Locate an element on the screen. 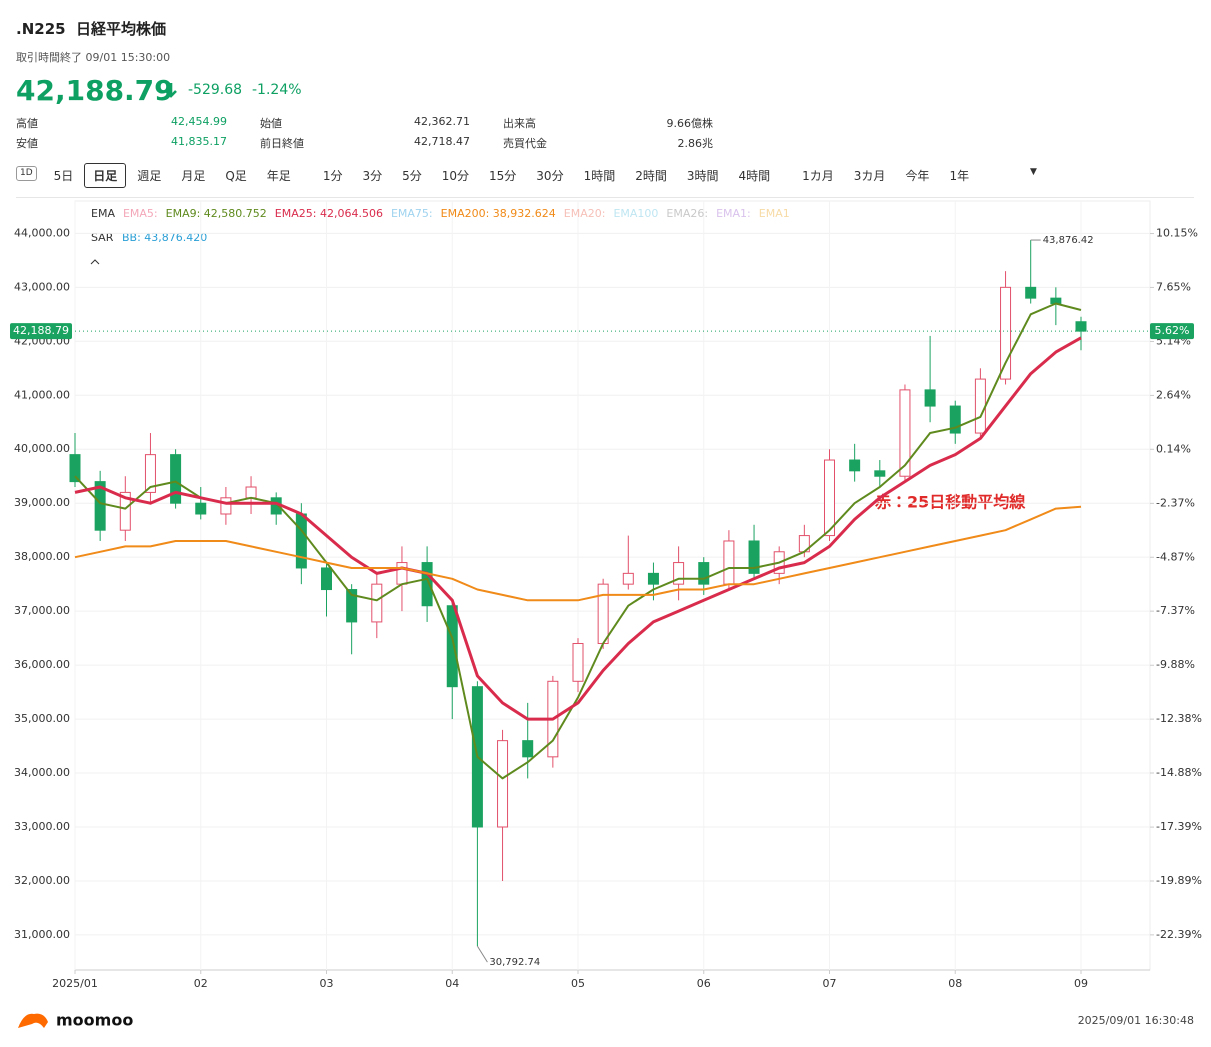 The width and height of the screenshot is (1211, 1047). timeframe-tab: 今年 is located at coordinates (917, 176).